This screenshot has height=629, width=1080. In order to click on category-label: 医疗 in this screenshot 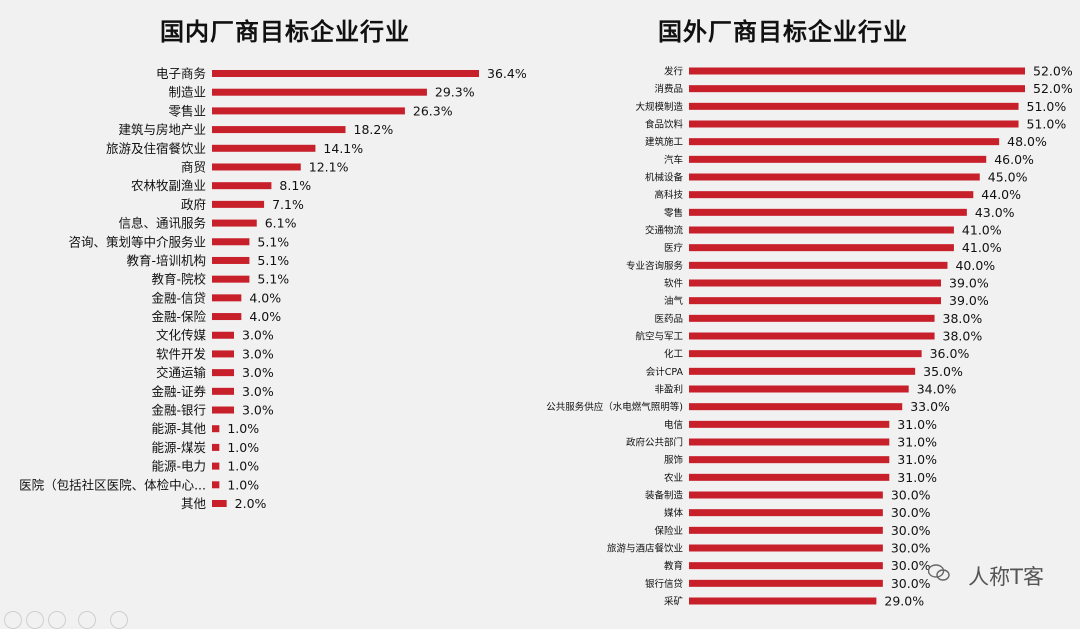, I will do `click(674, 248)`.